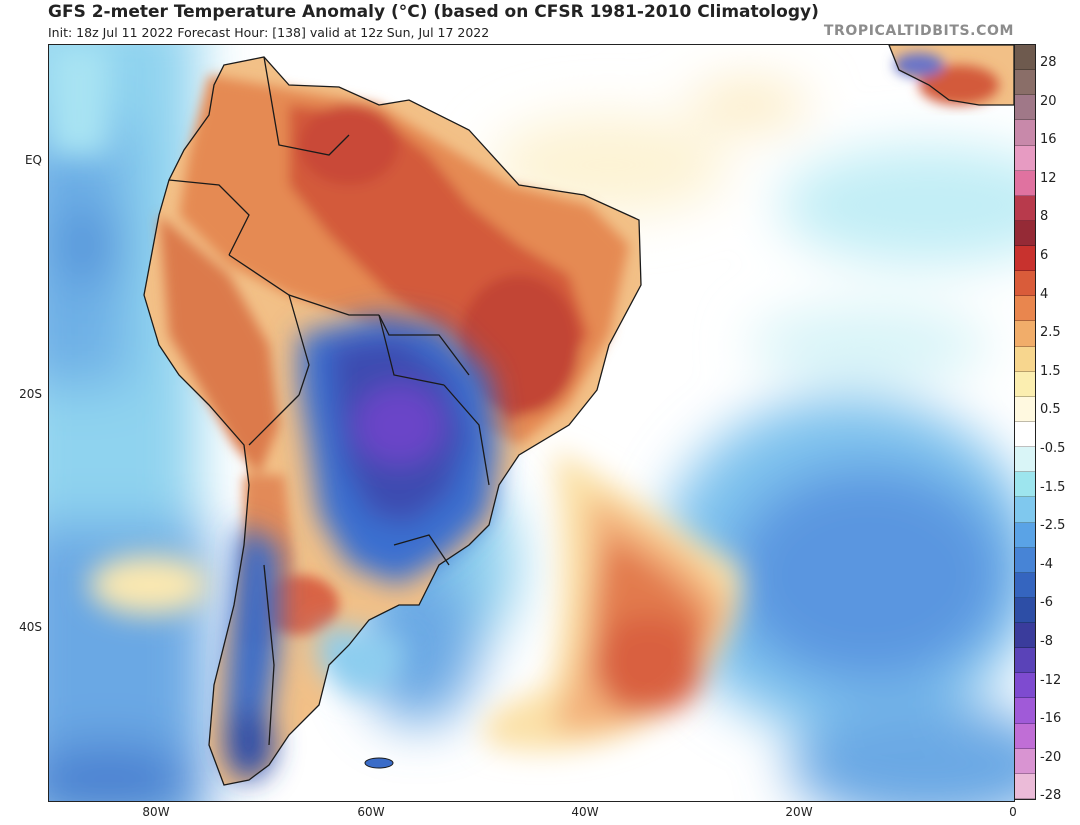 The image size is (1080, 825). I want to click on colorbar-tick-label: -0.5, so click(1053, 448).